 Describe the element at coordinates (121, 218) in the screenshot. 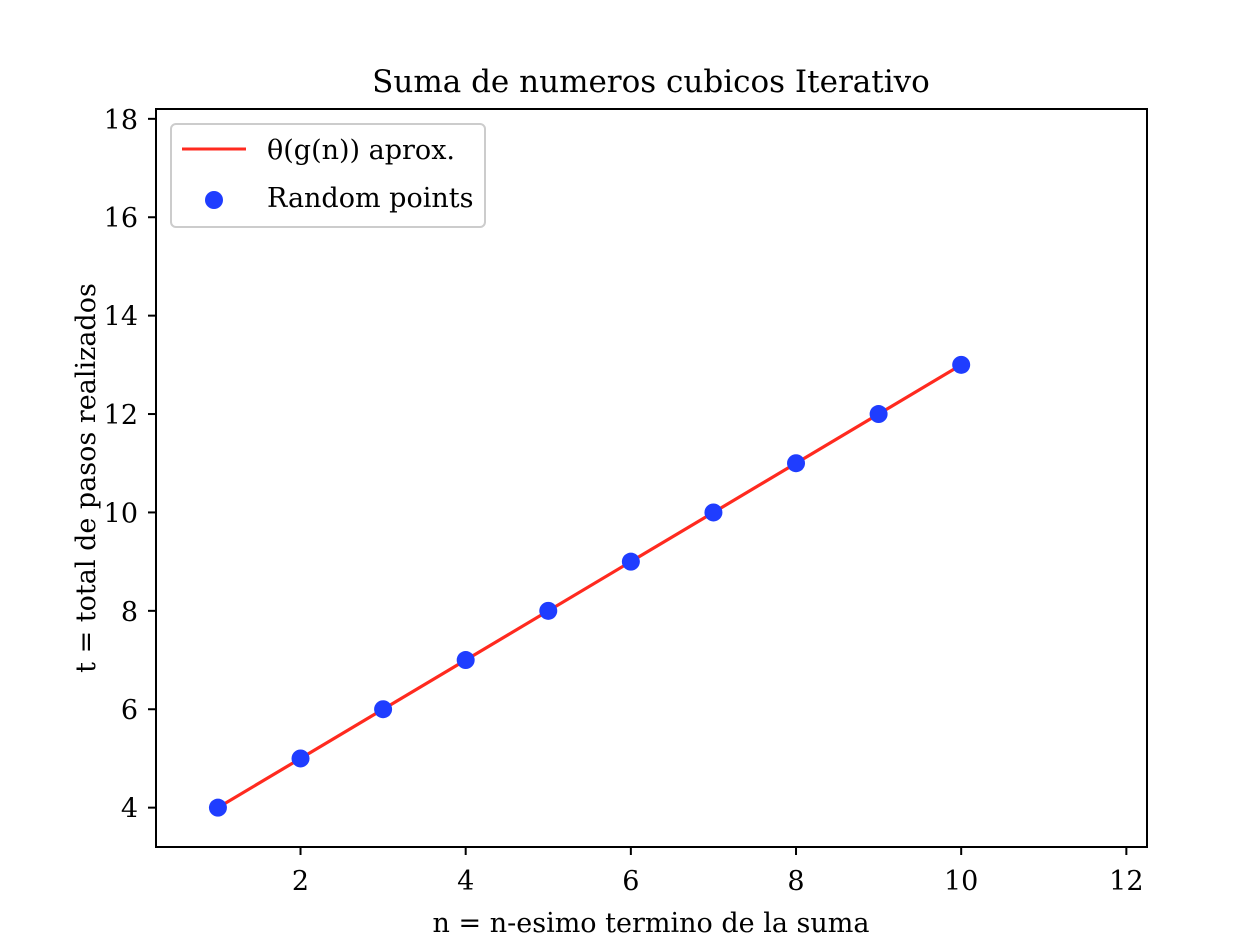

I see `y-tick-label: 16` at that location.